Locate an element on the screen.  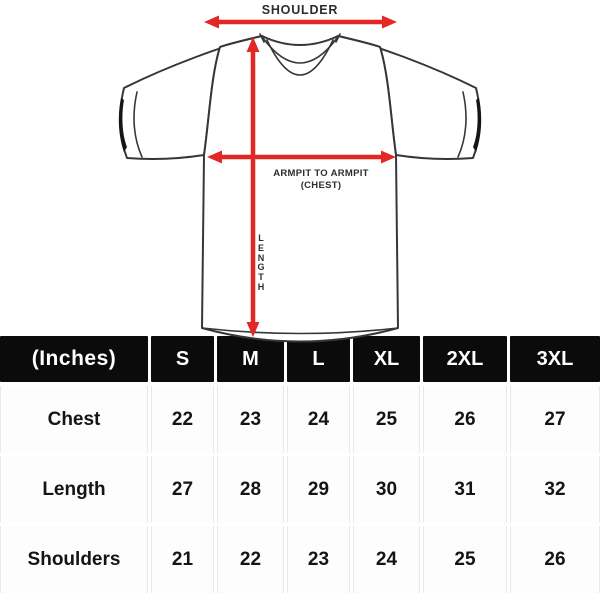
chest-arrow is located at coordinates (301, 157).